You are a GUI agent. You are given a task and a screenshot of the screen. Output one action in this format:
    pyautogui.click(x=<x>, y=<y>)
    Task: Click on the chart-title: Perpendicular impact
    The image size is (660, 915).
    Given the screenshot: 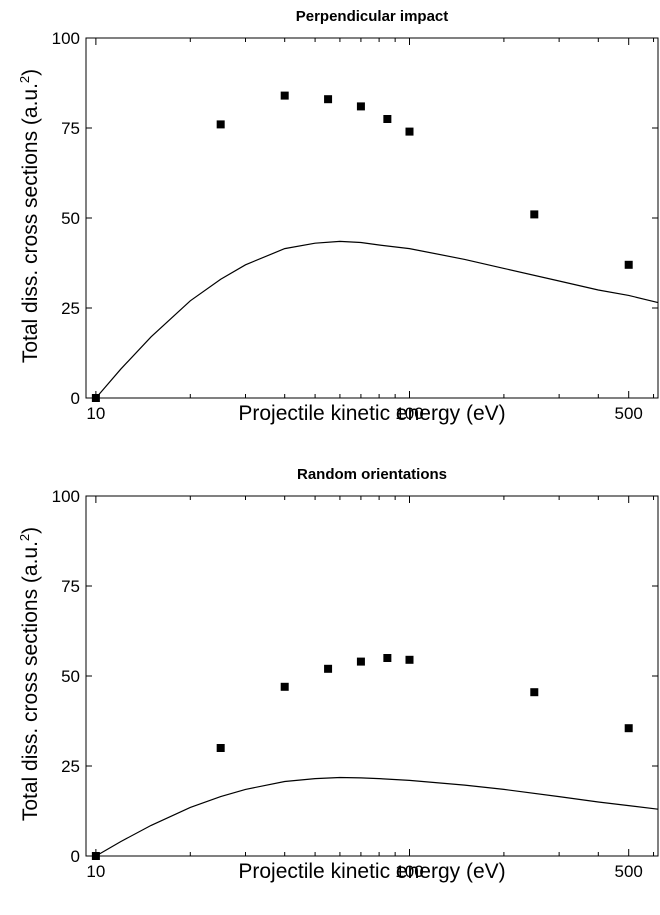 What is the action you would take?
    pyautogui.click(x=372, y=16)
    